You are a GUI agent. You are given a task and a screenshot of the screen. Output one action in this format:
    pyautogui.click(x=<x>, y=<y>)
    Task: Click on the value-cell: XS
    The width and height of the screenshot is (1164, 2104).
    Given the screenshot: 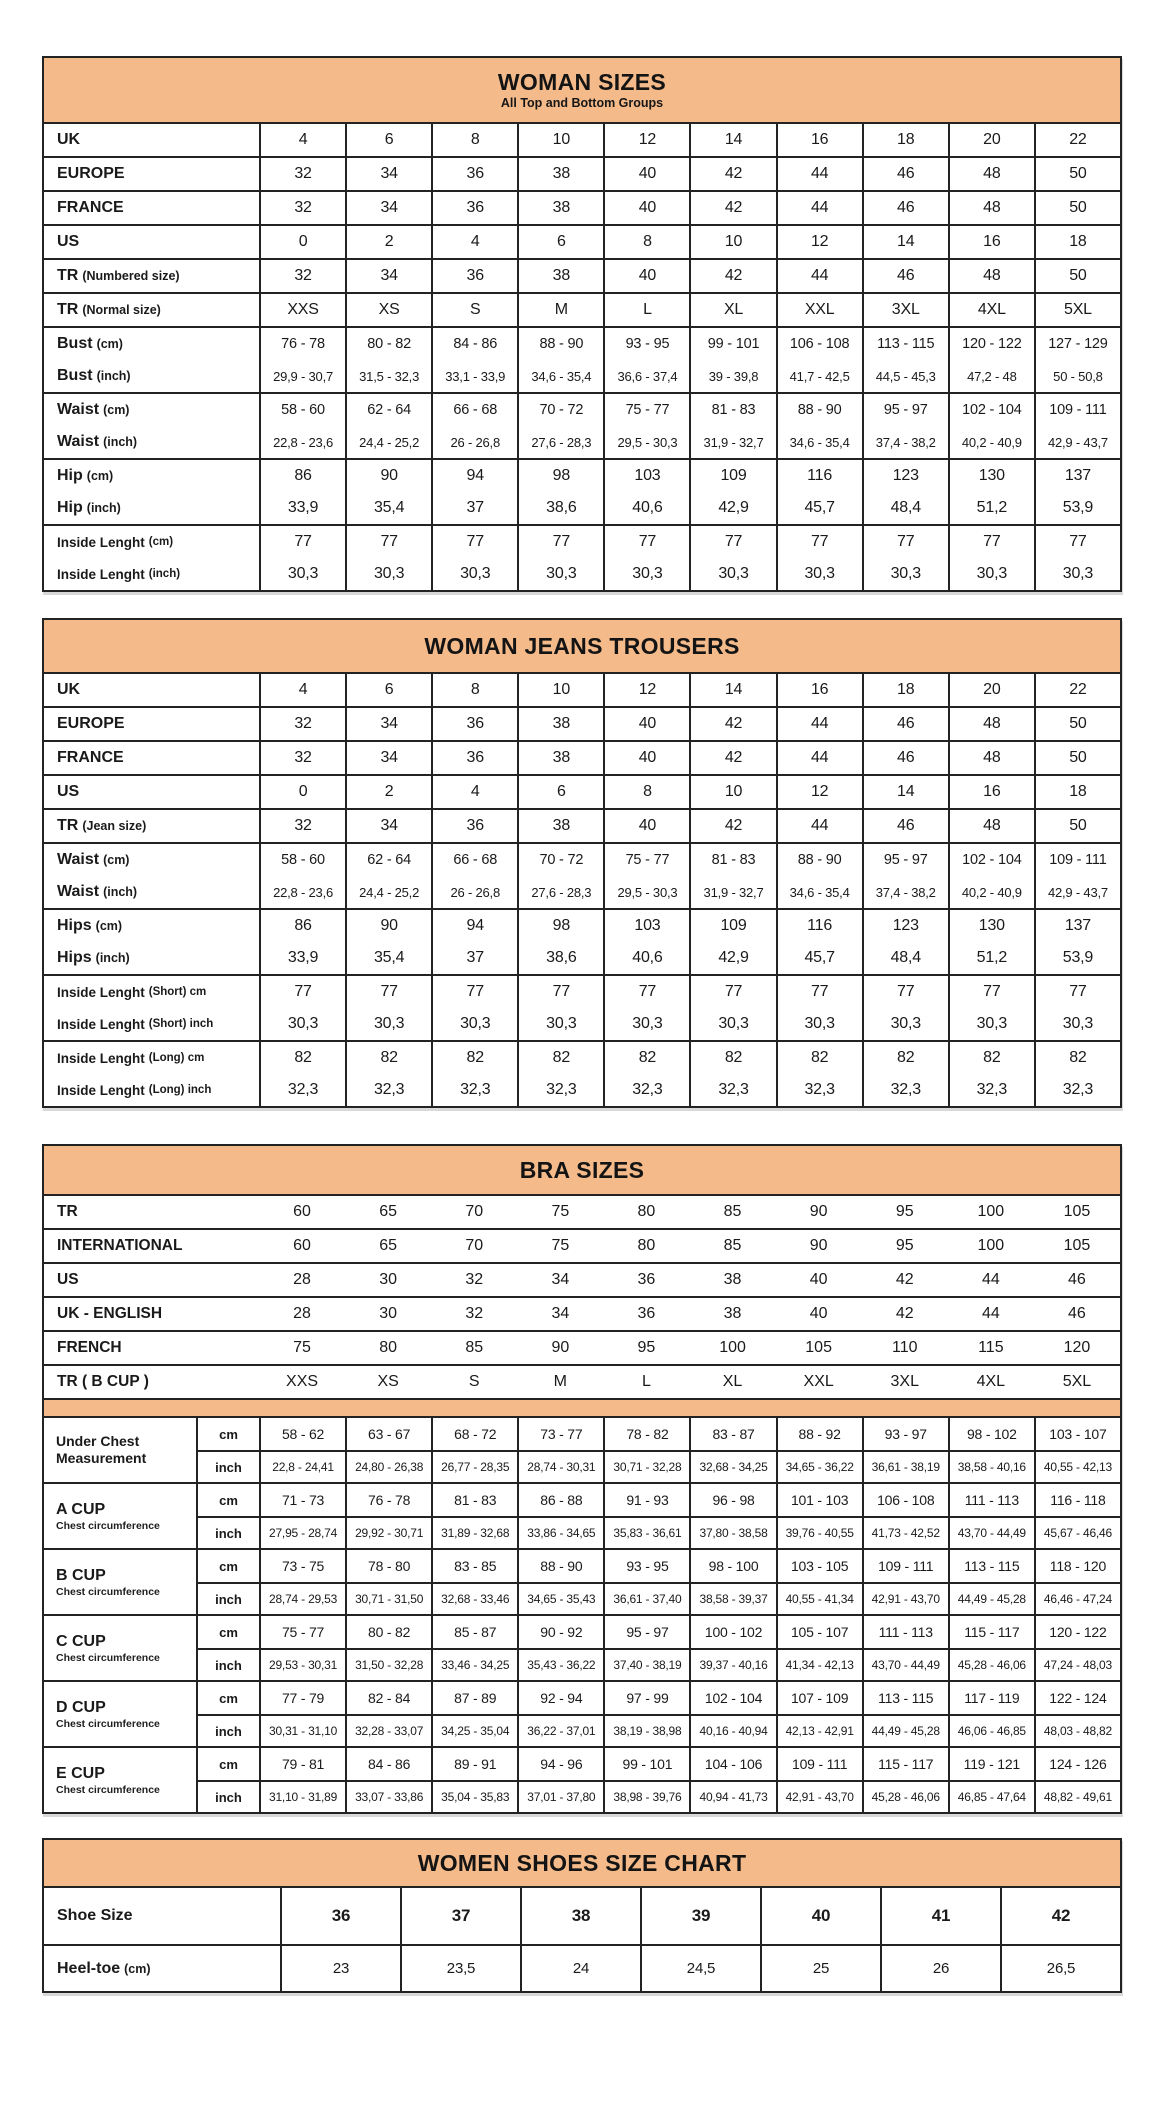 What is the action you would take?
    pyautogui.click(x=388, y=1381)
    